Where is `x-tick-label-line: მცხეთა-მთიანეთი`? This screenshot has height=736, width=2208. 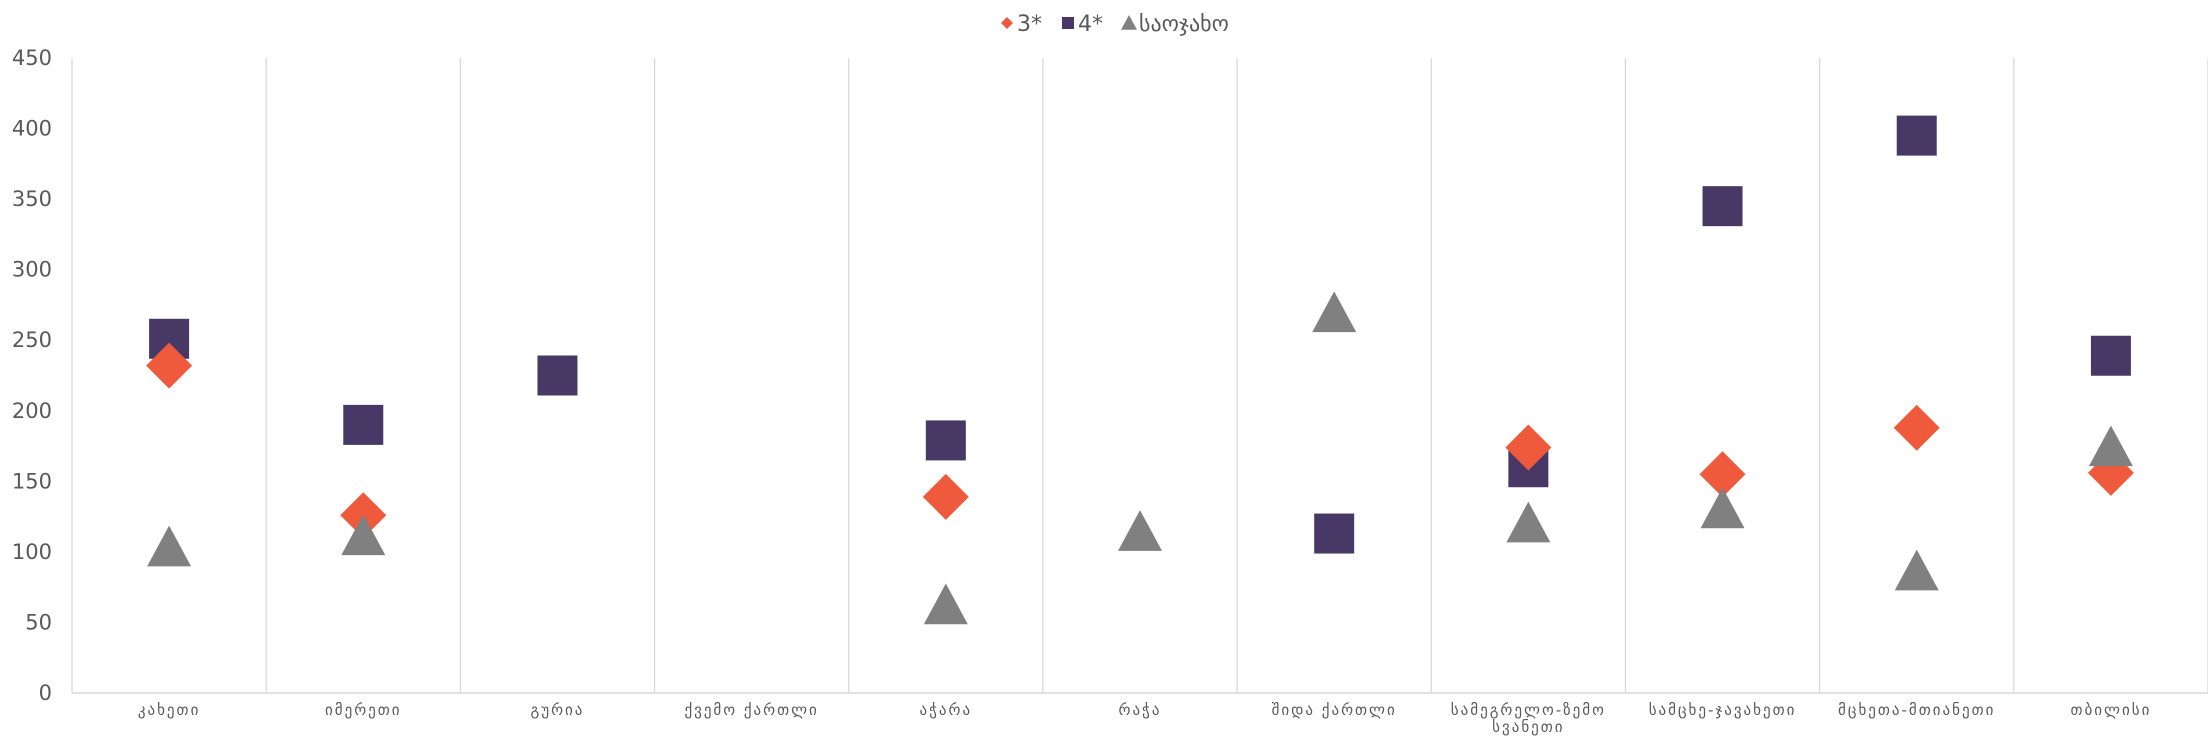
x-tick-label-line: მცხეთა-მთიანეთი is located at coordinates (1916, 710).